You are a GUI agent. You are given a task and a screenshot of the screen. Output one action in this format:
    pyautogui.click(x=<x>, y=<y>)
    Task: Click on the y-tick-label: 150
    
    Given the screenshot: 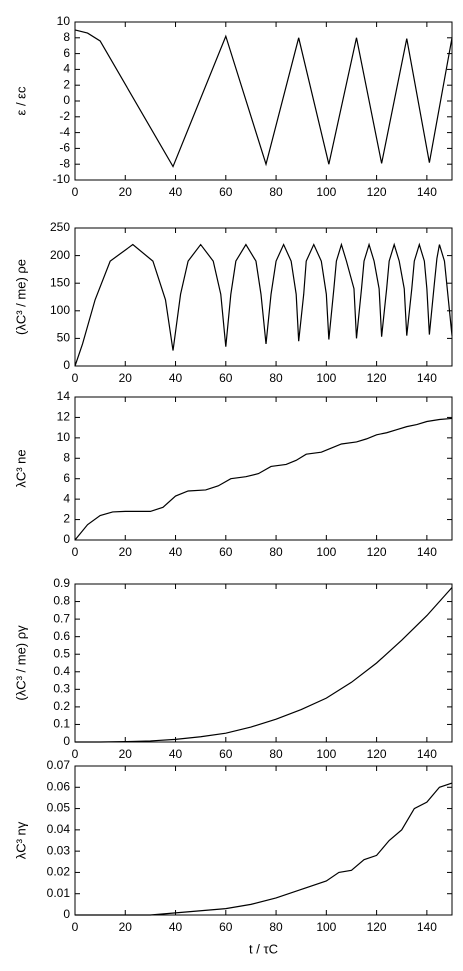 What is the action you would take?
    pyautogui.click(x=60, y=282)
    